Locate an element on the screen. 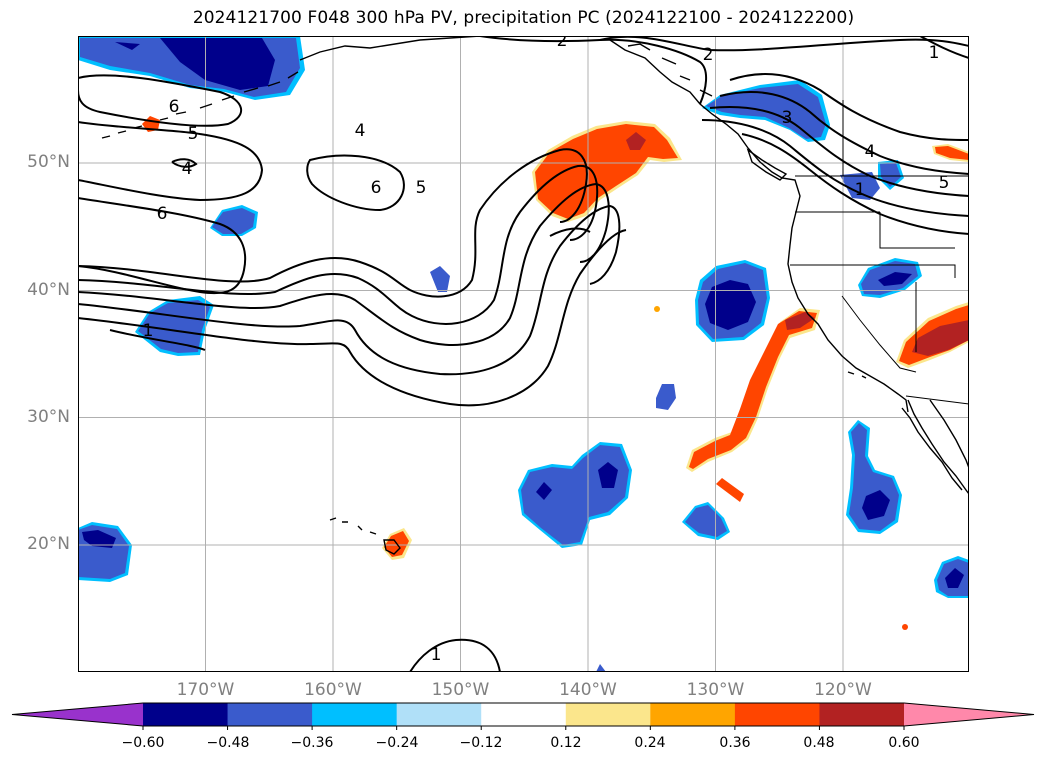  latitude-label: 30°N is located at coordinates (48, 417).